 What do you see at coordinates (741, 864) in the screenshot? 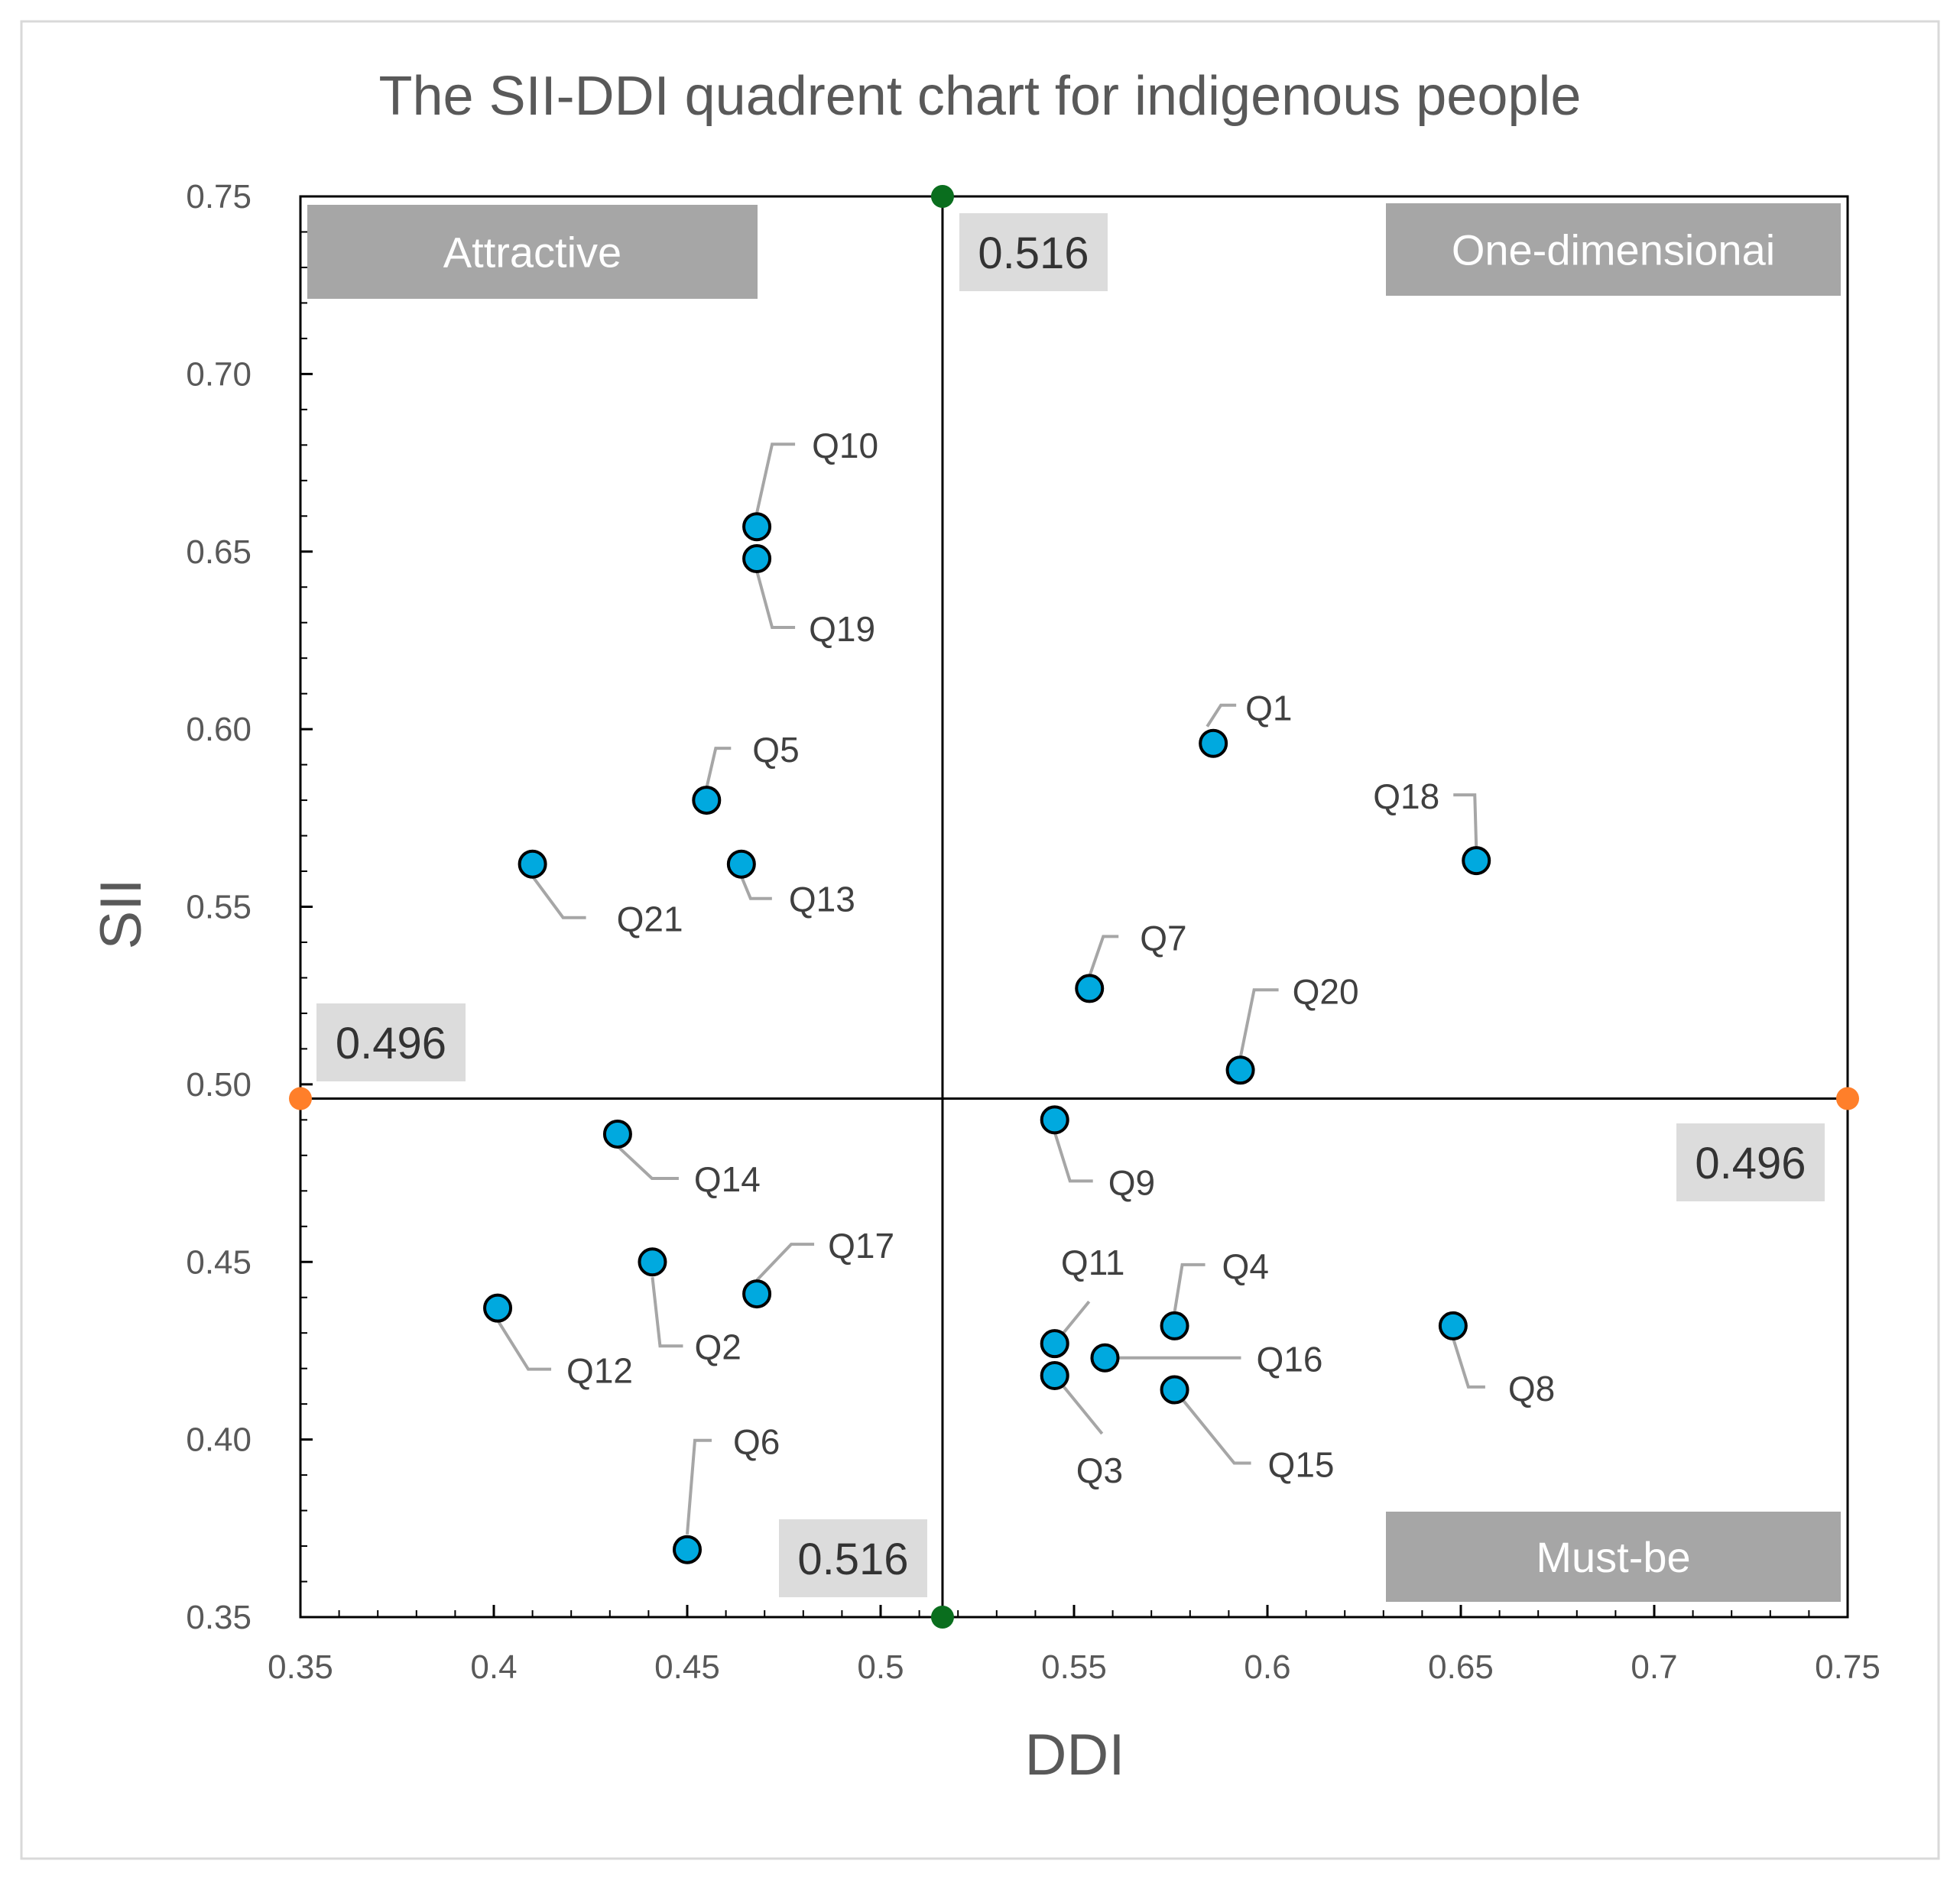
I see `data-point-q13` at bounding box center [741, 864].